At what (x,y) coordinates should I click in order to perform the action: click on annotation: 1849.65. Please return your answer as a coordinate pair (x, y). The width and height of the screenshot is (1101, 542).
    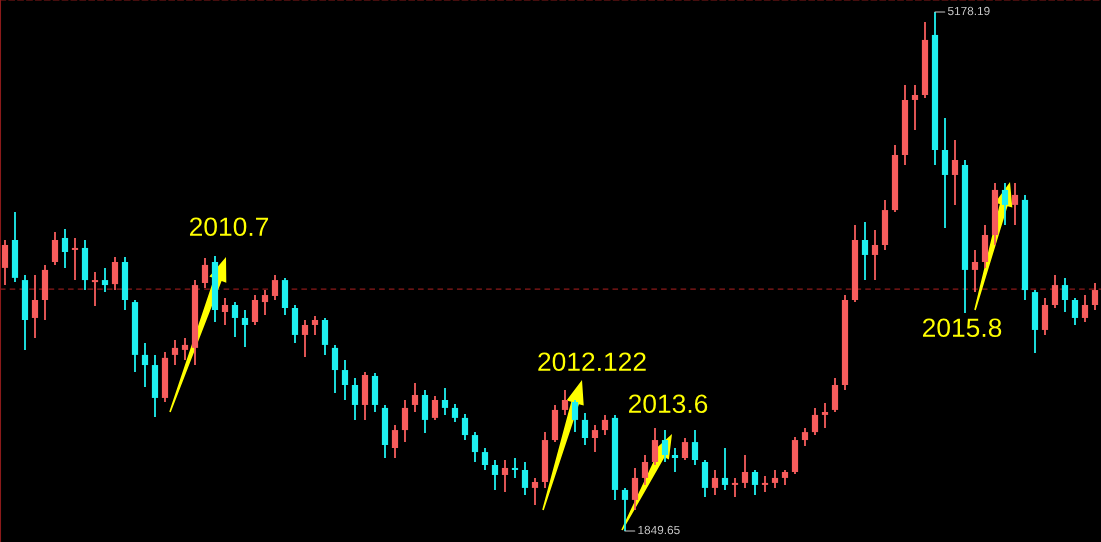
    Looking at the image, I should click on (659, 530).